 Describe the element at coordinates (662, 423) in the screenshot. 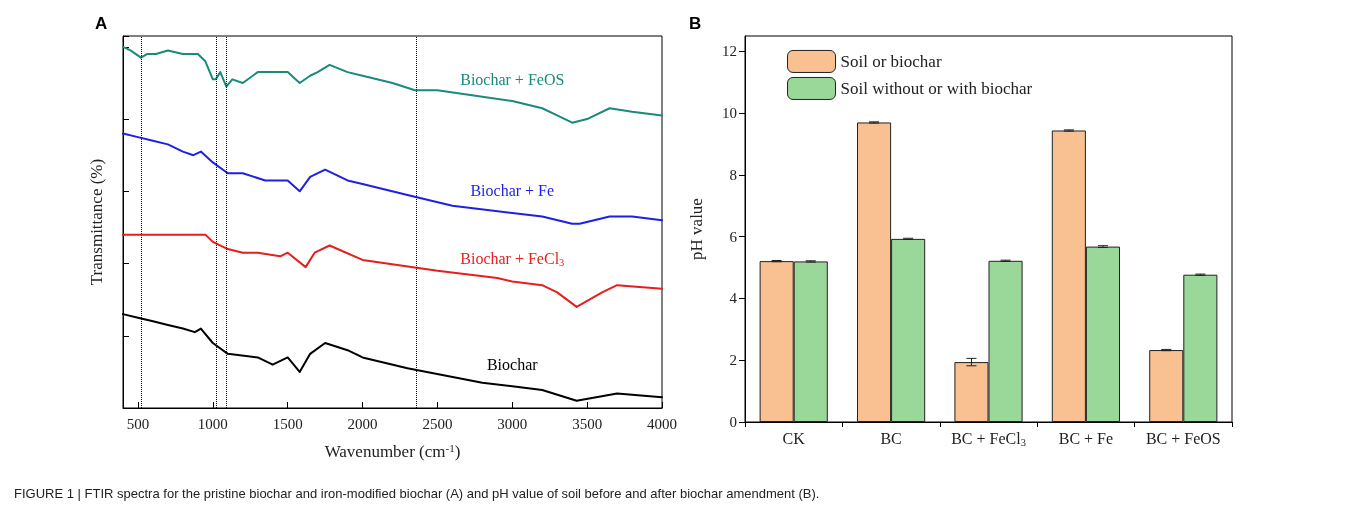

I see `x-tick-label: 4000` at that location.